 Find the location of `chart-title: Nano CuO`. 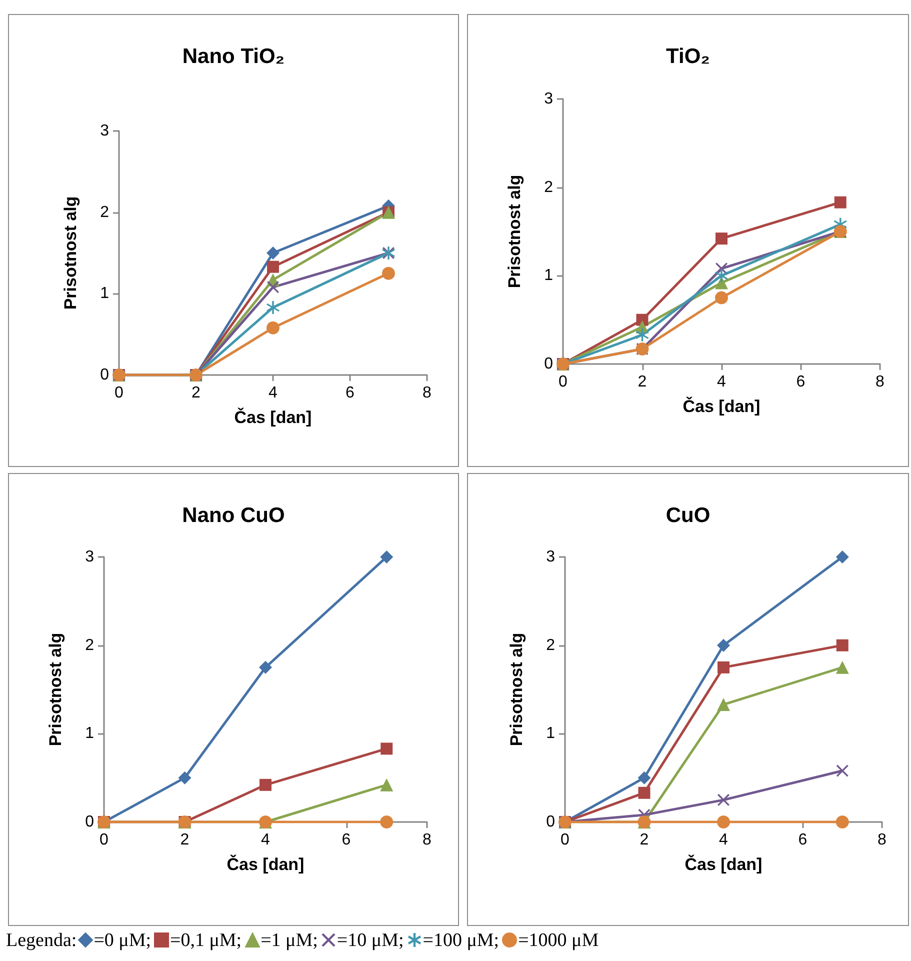

chart-title: Nano CuO is located at coordinates (233, 515).